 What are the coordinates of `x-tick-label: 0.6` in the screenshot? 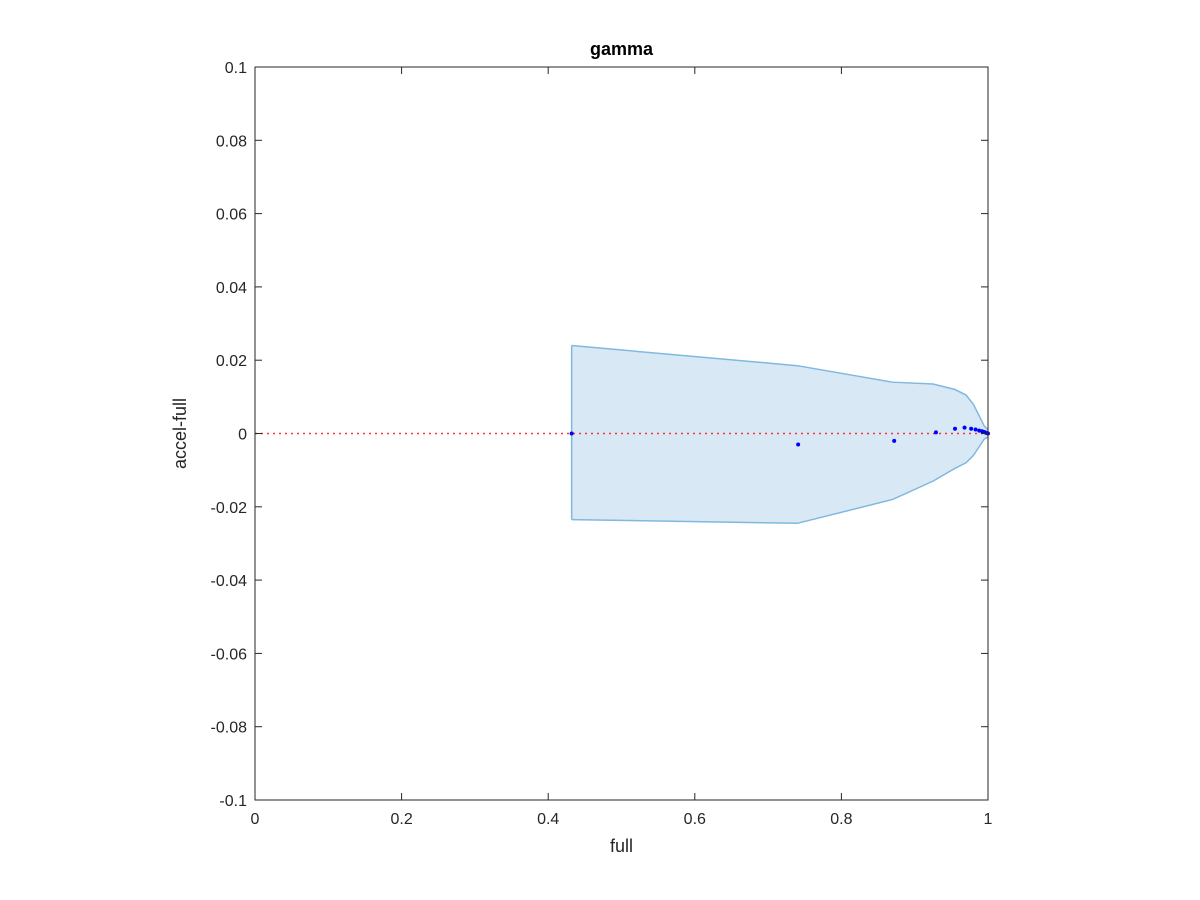 It's located at (695, 819).